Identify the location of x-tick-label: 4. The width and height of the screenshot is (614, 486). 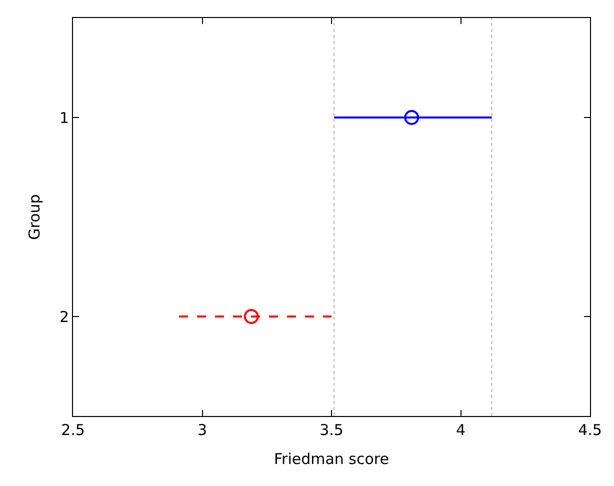
(461, 430).